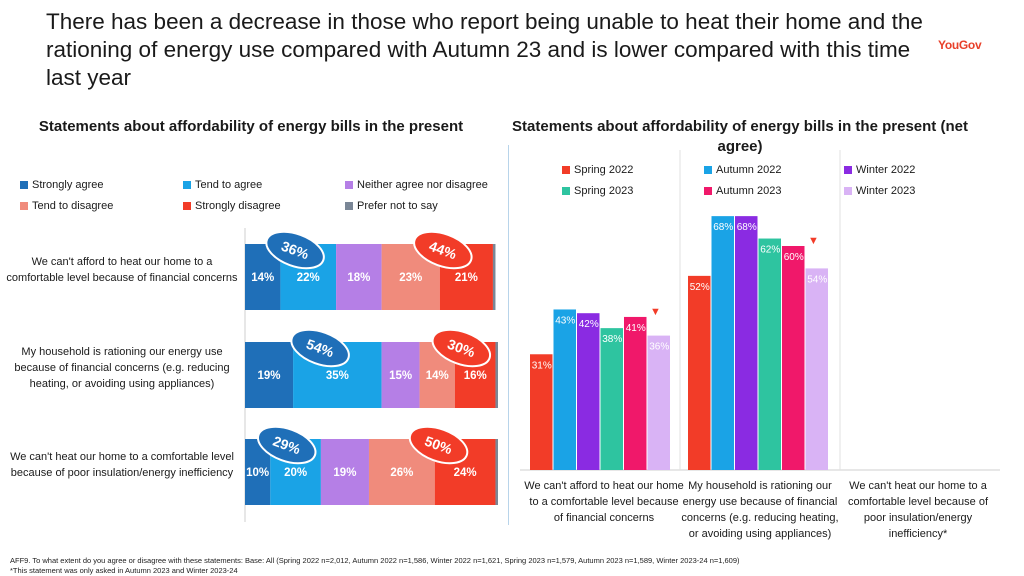  I want to click on legend-label: Neither agree nor disagree, so click(422, 185).